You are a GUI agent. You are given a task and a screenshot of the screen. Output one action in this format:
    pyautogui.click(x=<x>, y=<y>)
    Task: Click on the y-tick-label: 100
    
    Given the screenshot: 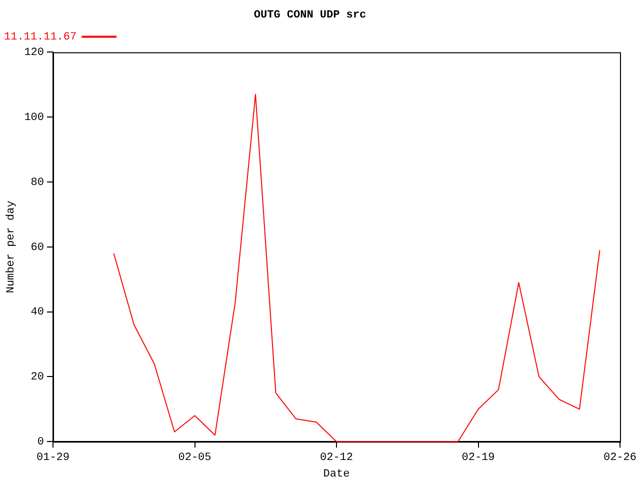 What is the action you would take?
    pyautogui.click(x=34, y=118)
    